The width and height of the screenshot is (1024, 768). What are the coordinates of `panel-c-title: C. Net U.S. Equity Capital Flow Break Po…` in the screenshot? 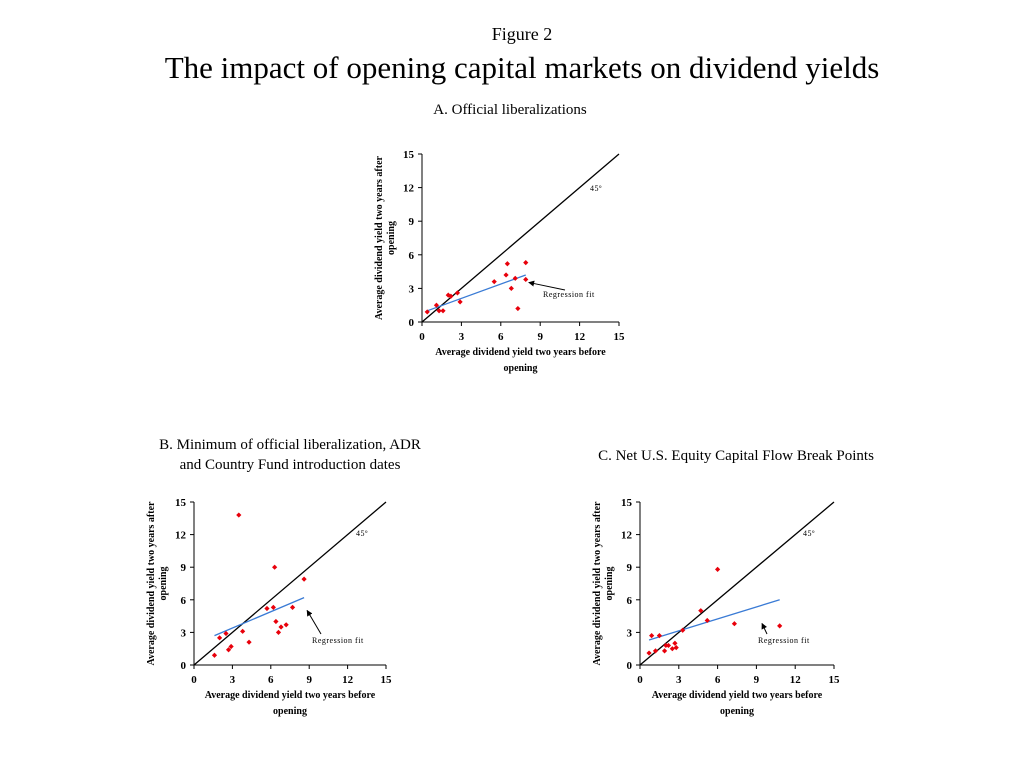 It's located at (736, 456).